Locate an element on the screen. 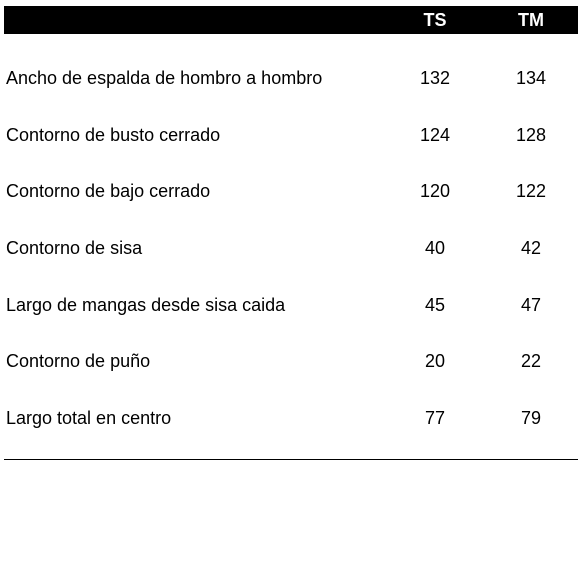 This screenshot has width=580, height=561. value-ts: 77 is located at coordinates (435, 418).